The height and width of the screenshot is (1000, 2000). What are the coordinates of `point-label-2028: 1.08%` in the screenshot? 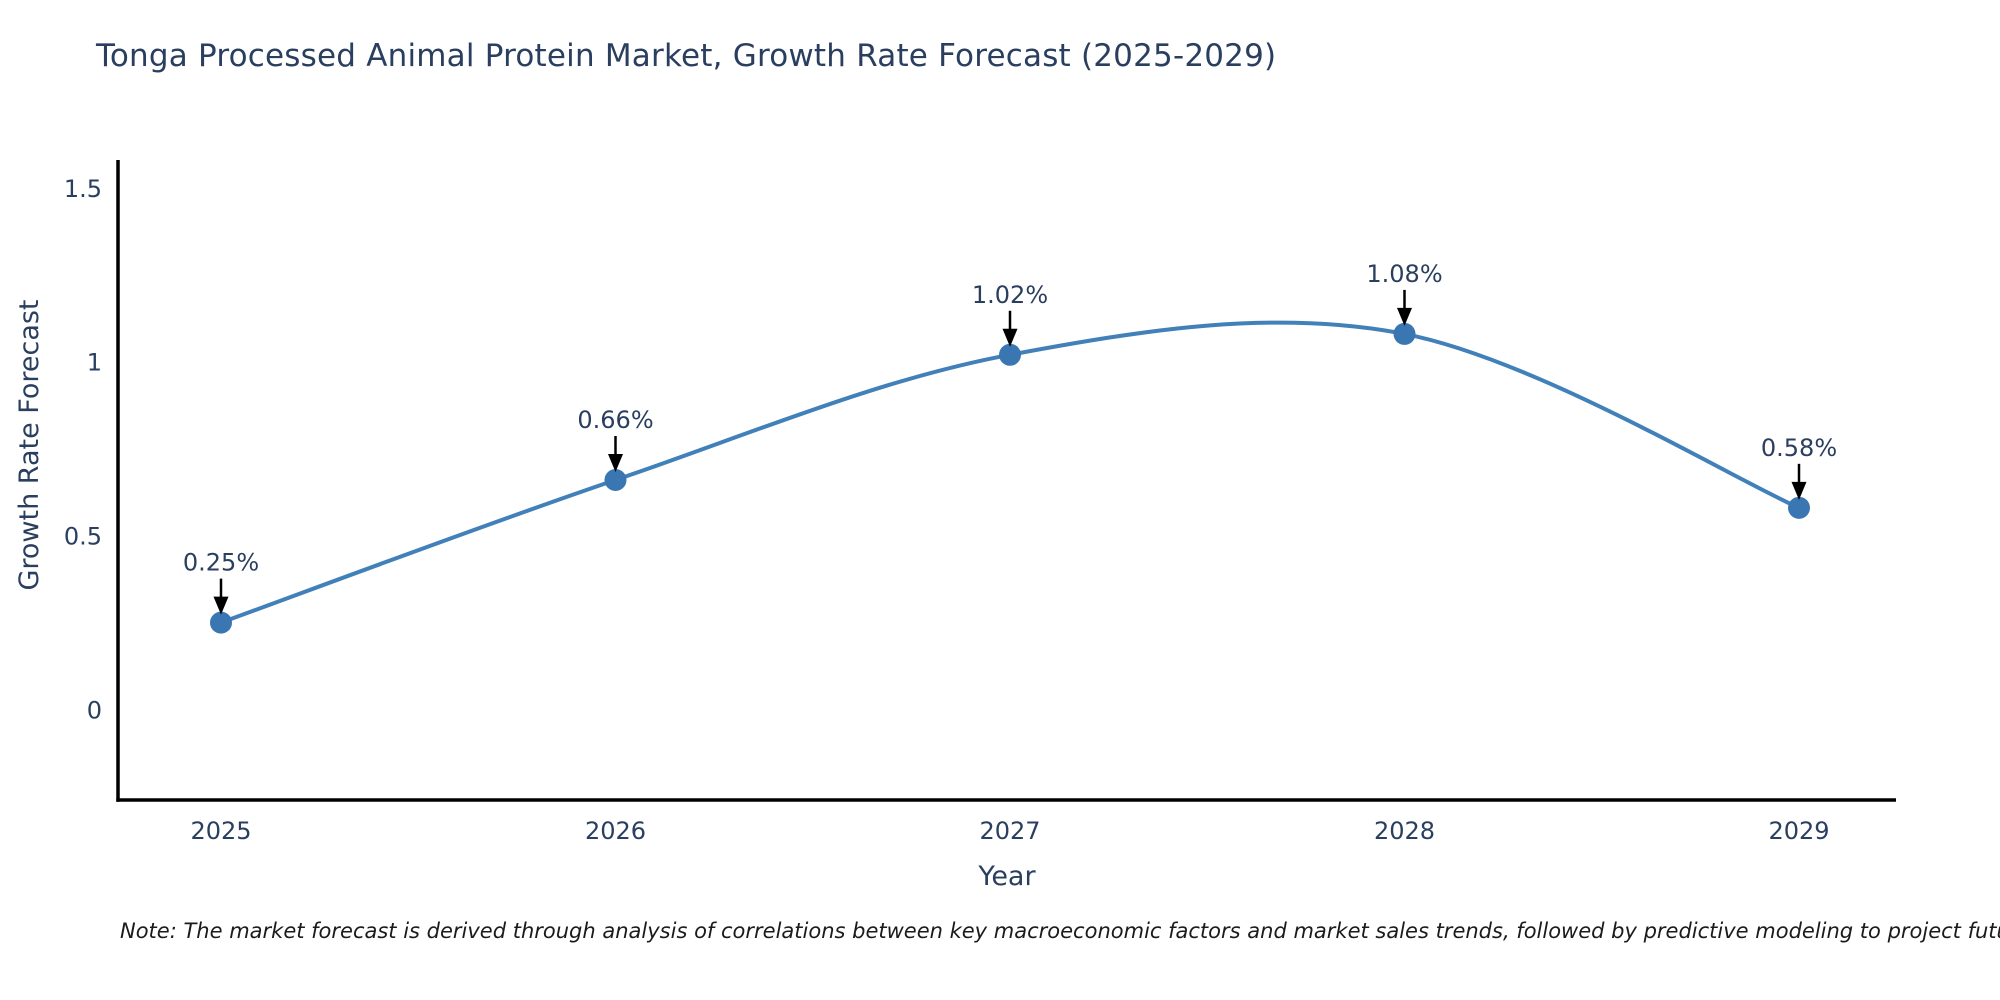 It's located at (1404, 274).